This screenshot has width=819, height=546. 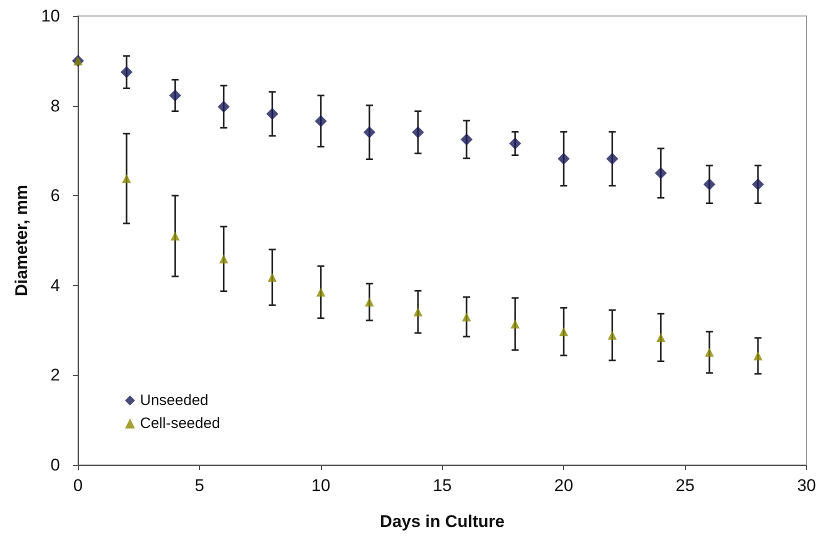 I want to click on x-tick-label: 5, so click(x=199, y=485).